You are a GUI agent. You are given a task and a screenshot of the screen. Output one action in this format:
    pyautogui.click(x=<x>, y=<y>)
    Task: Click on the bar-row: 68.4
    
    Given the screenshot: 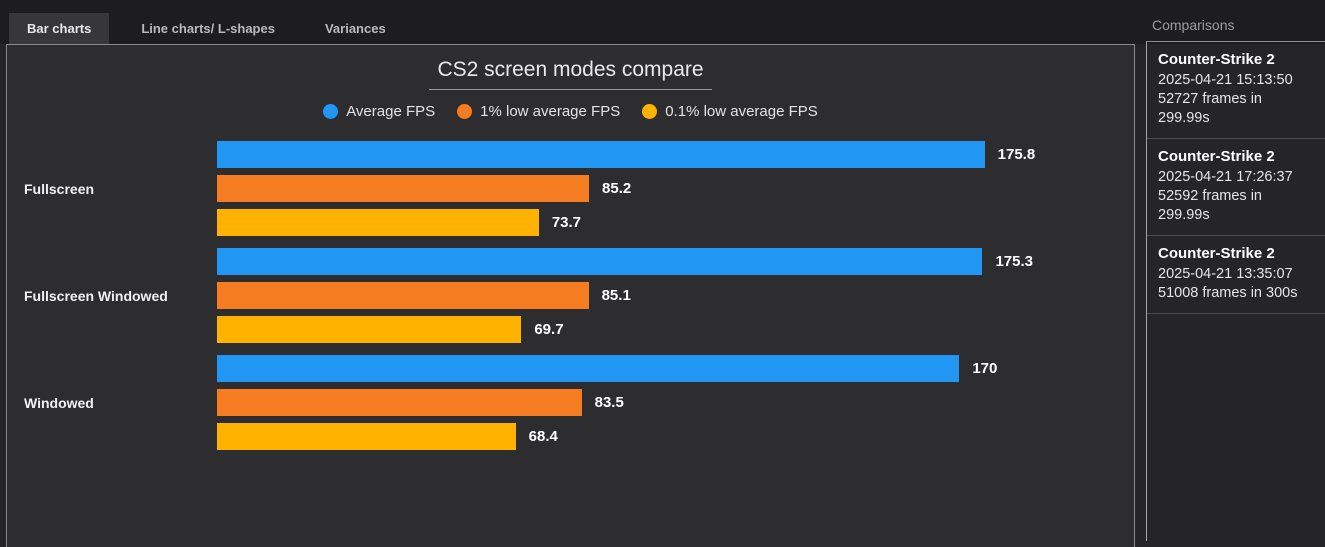 What is the action you would take?
    pyautogui.click(x=675, y=436)
    